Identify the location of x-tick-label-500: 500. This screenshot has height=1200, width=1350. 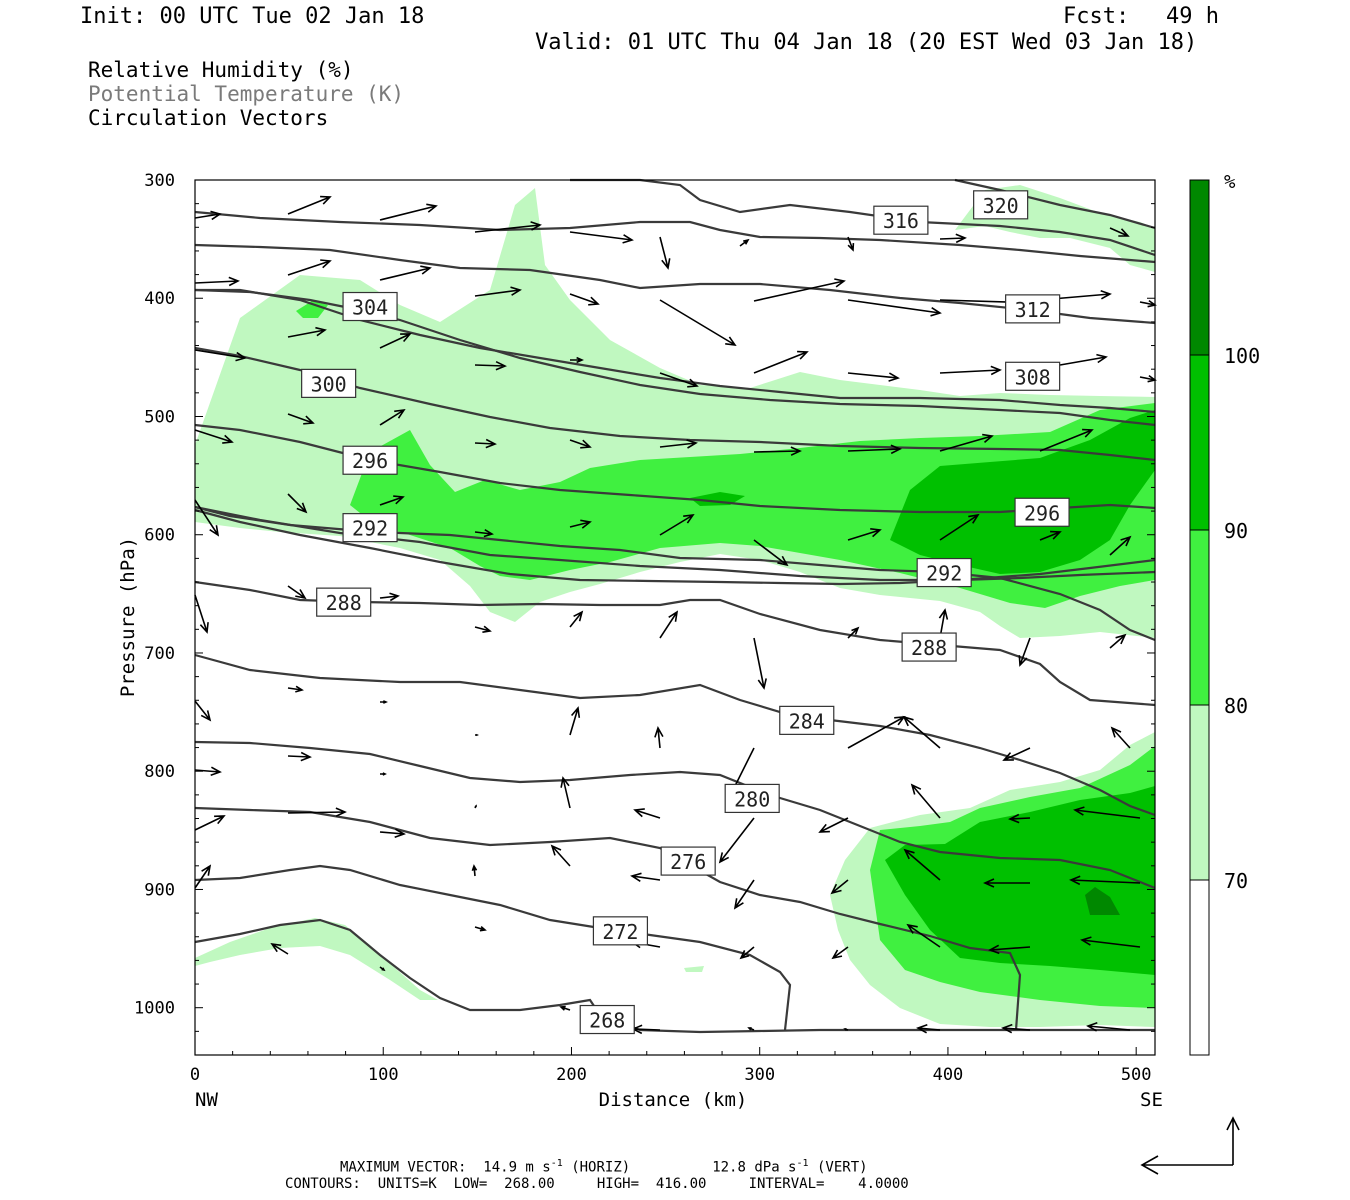
(1136, 1075).